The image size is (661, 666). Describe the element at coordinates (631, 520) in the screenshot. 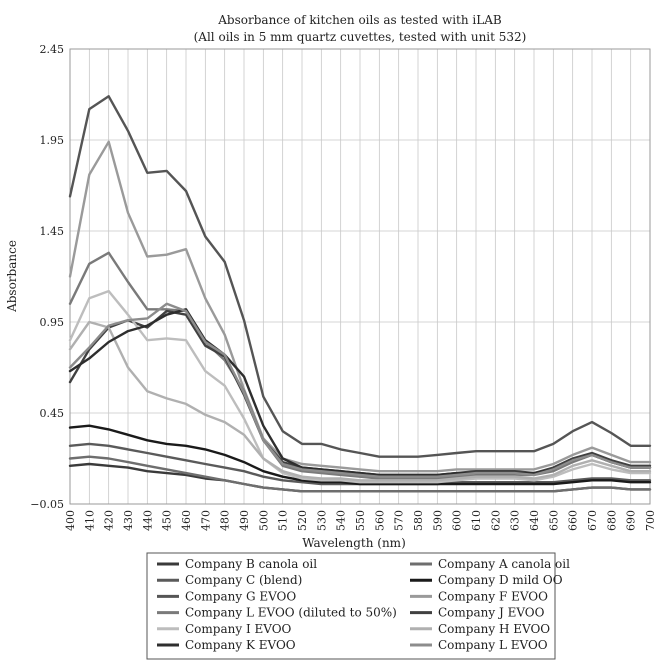

I see `x-tick-label: 690` at that location.